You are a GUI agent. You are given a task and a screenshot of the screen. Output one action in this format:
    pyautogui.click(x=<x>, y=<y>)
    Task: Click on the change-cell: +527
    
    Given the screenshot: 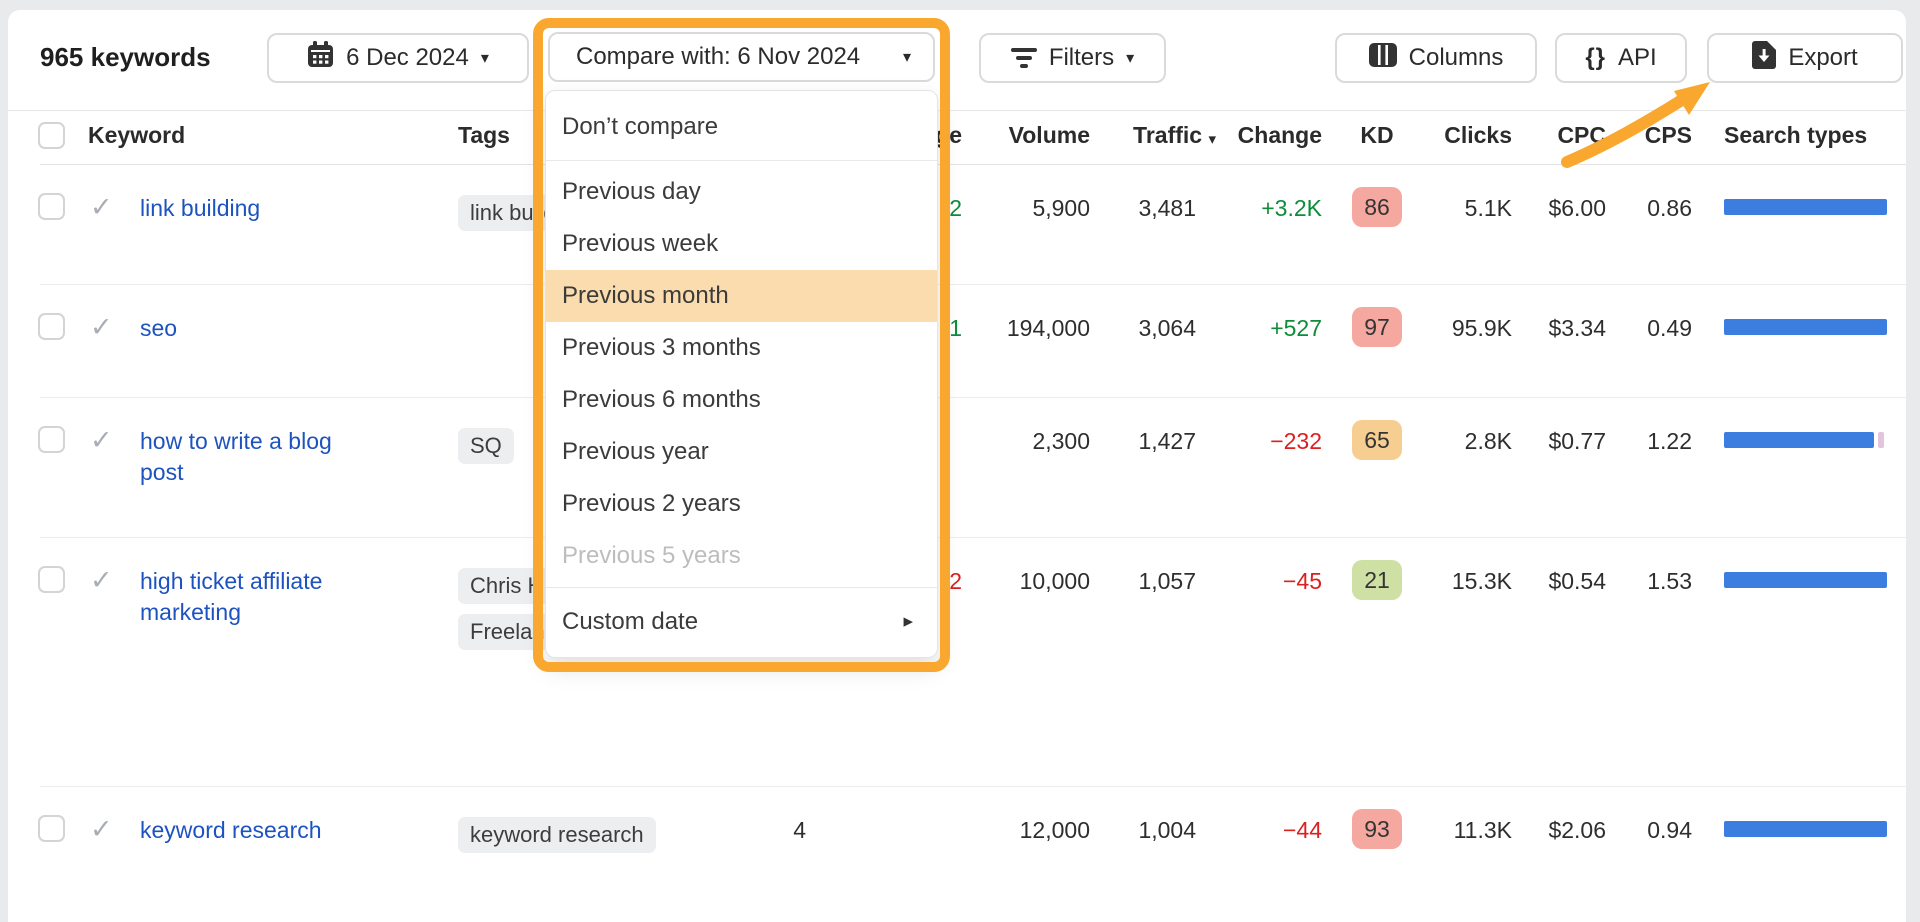 What is the action you would take?
    pyautogui.click(x=1296, y=328)
    